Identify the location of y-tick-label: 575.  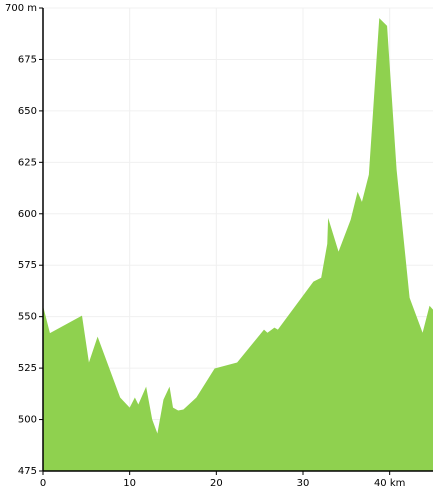
(27, 265).